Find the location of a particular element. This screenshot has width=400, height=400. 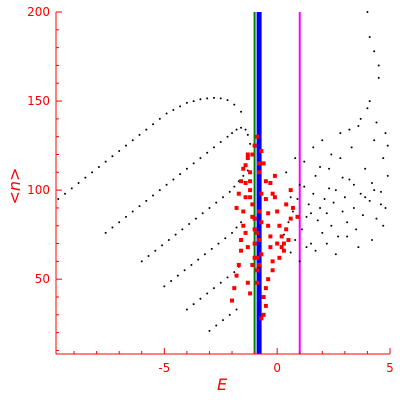

x-tick-label: -5 is located at coordinates (164, 368).